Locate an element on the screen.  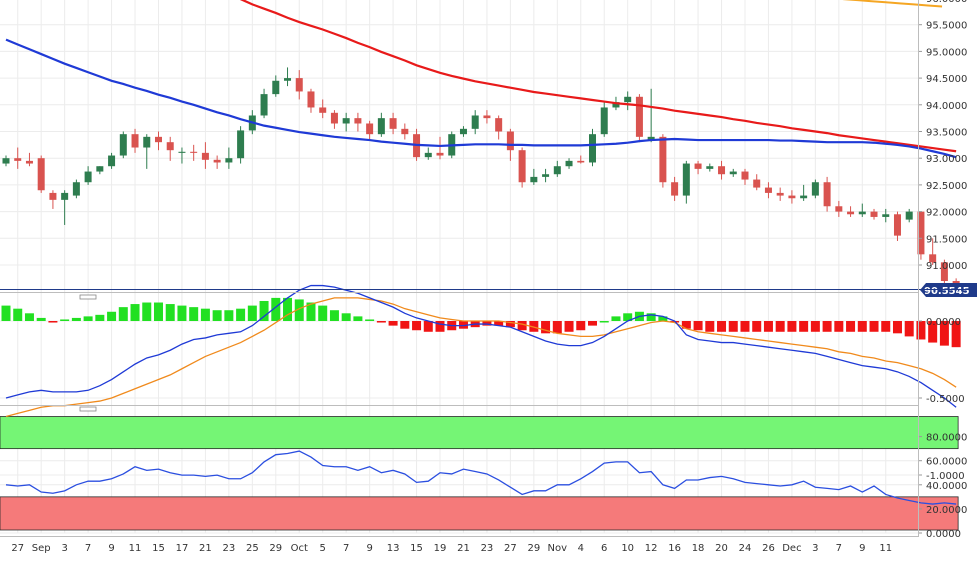
last-price-label: 90.5545 is located at coordinates (947, 291).